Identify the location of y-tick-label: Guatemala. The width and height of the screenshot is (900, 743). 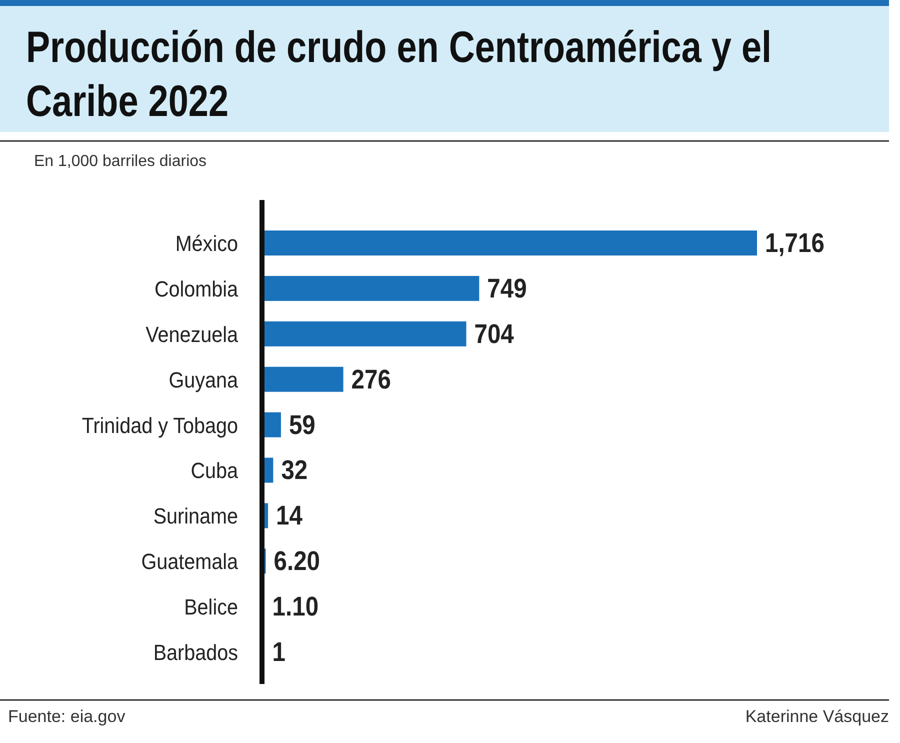
(189, 562).